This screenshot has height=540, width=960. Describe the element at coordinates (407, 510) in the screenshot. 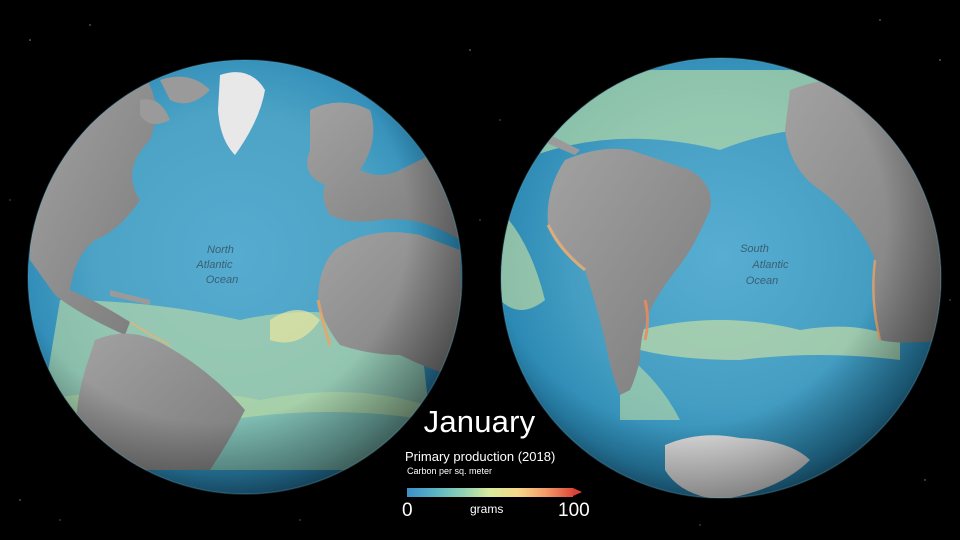

I see `legend-min-label: 0` at that location.